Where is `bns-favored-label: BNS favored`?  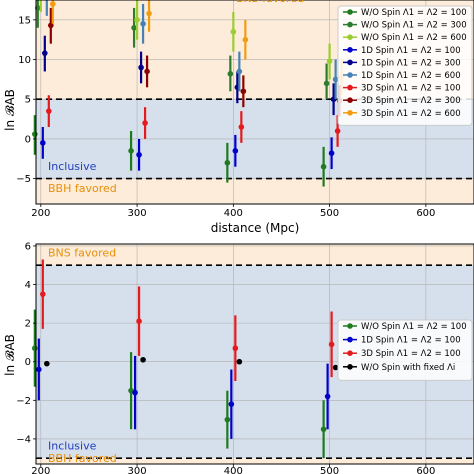 bns-favored-label: BNS favored is located at coordinates (270, 2).